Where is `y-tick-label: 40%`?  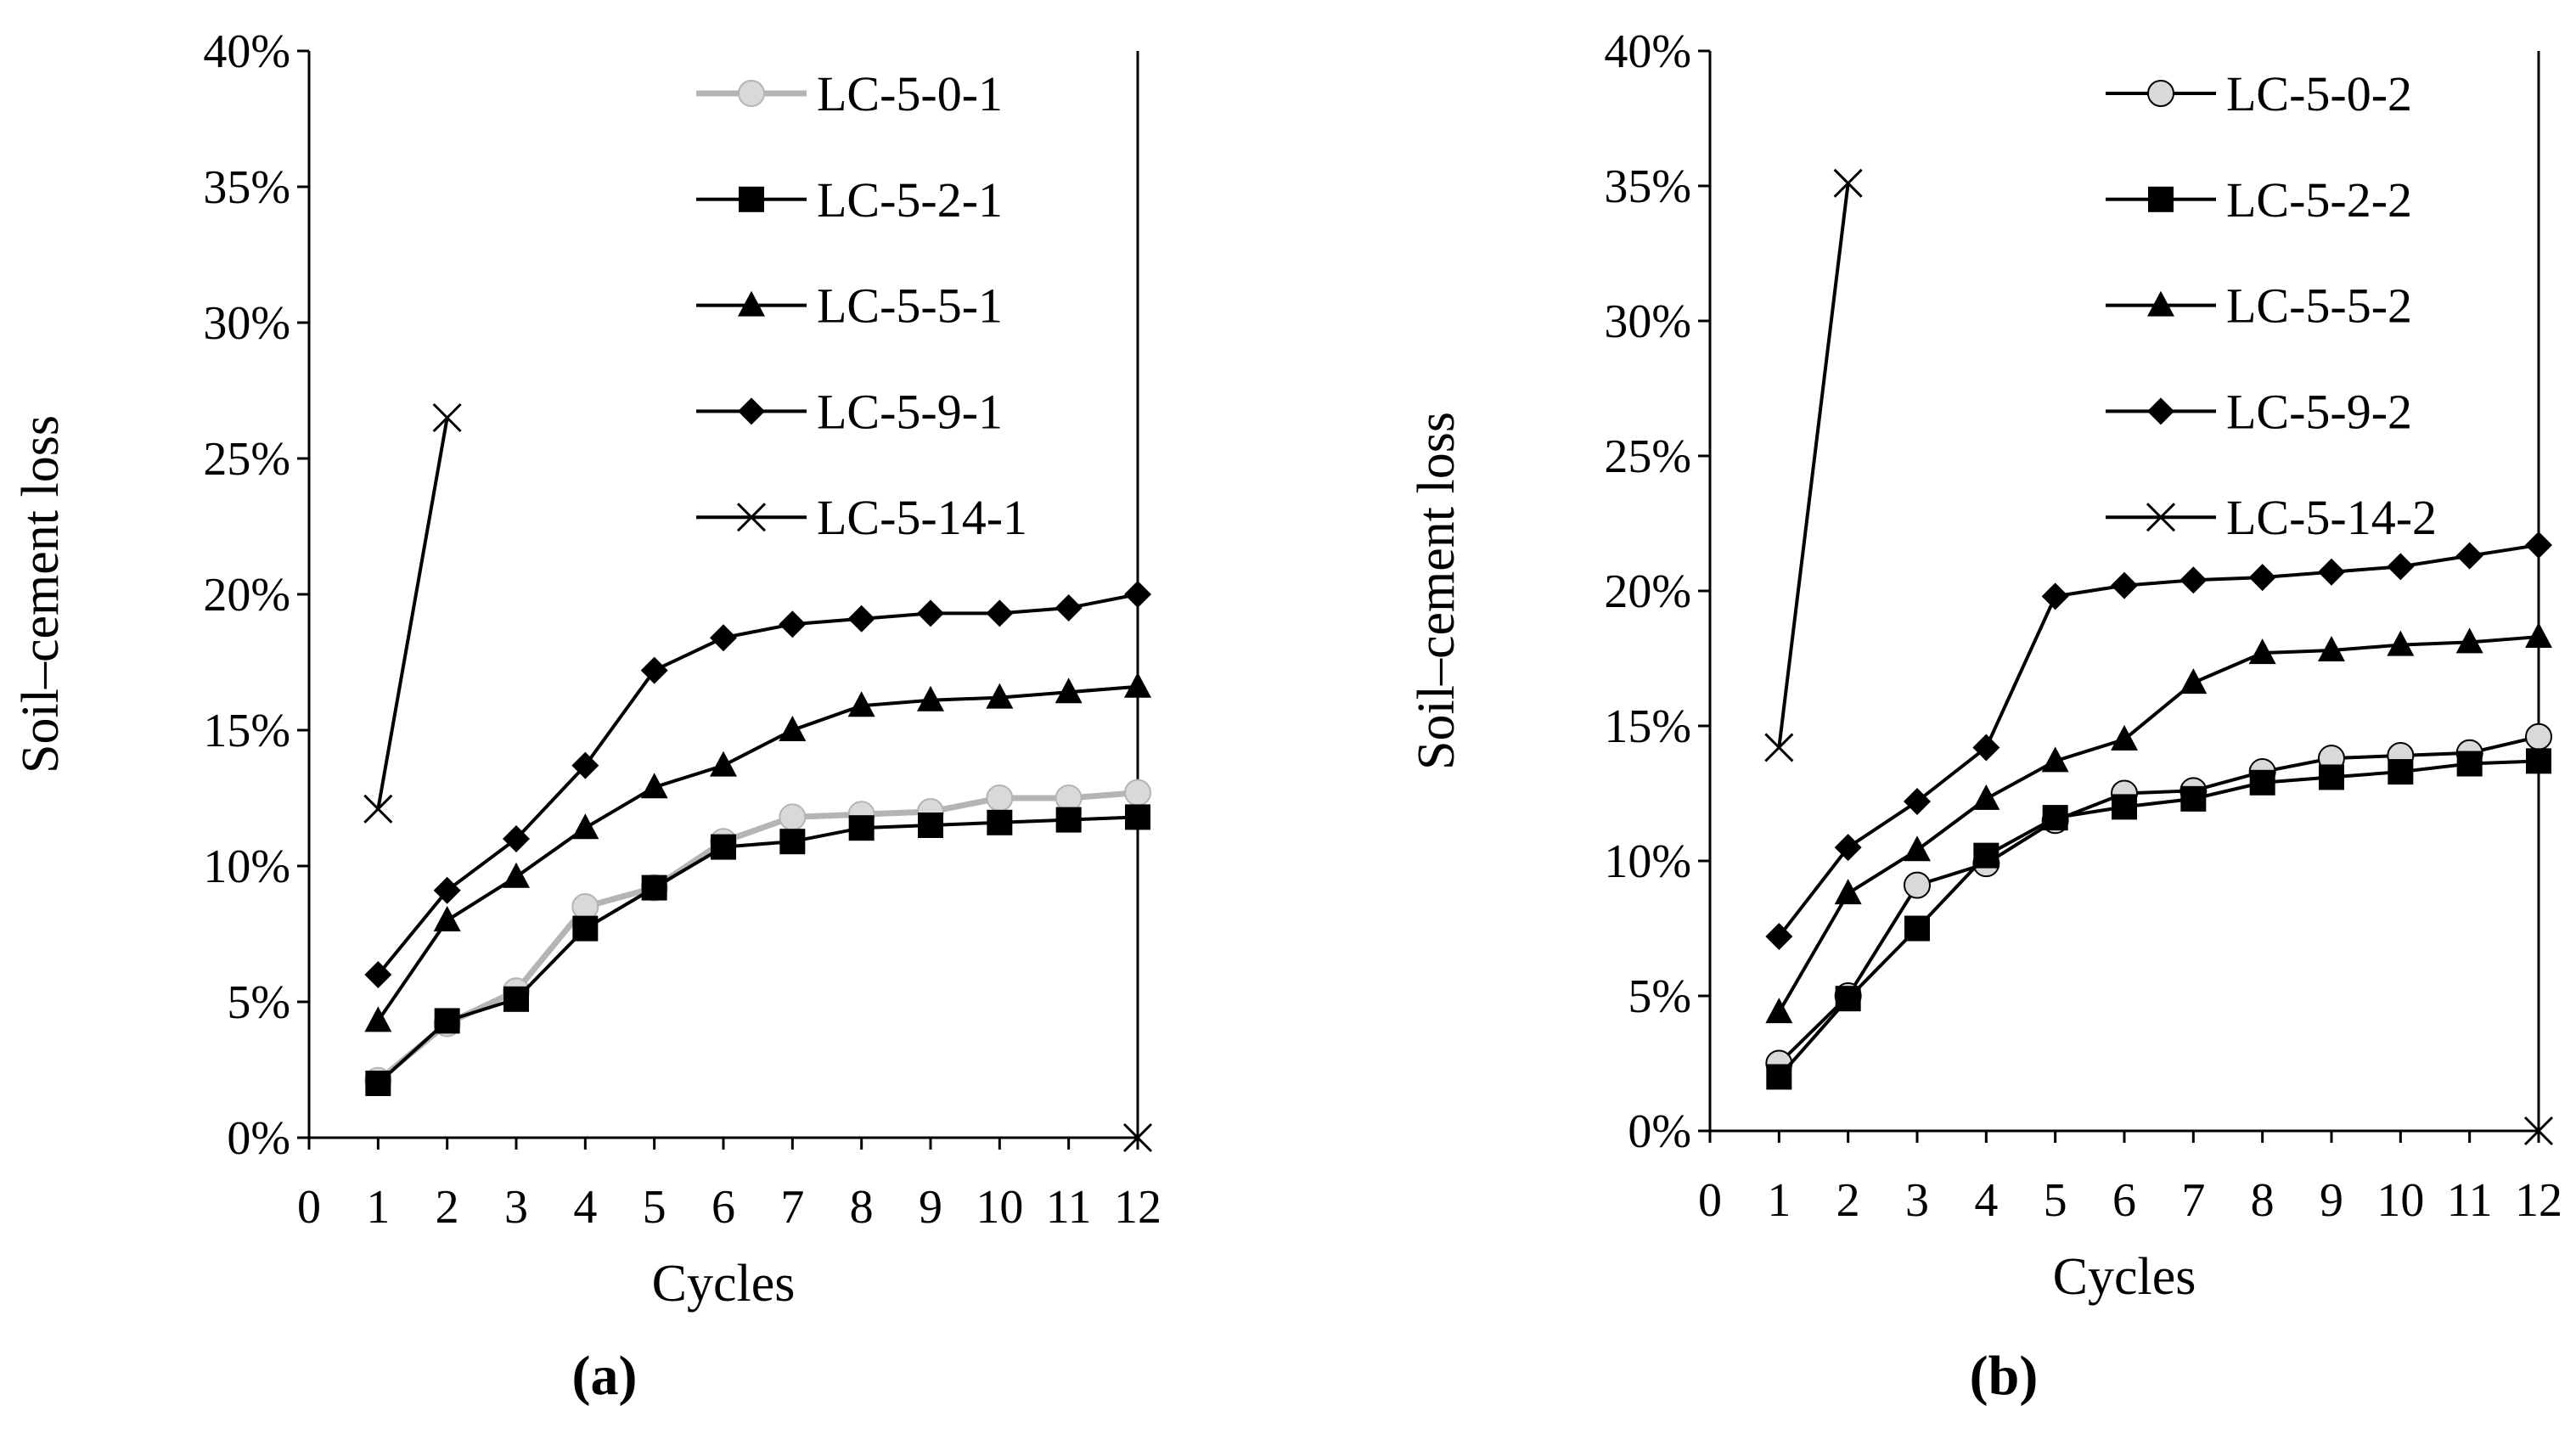 y-tick-label: 40% is located at coordinates (246, 52).